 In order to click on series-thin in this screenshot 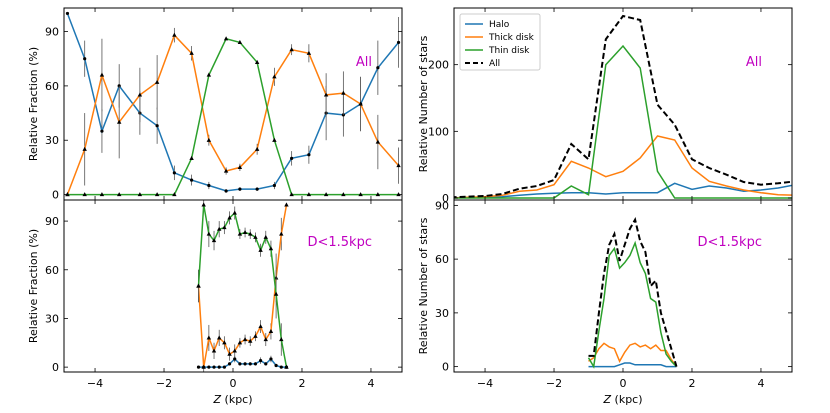, I will do `click(242, 284)`.